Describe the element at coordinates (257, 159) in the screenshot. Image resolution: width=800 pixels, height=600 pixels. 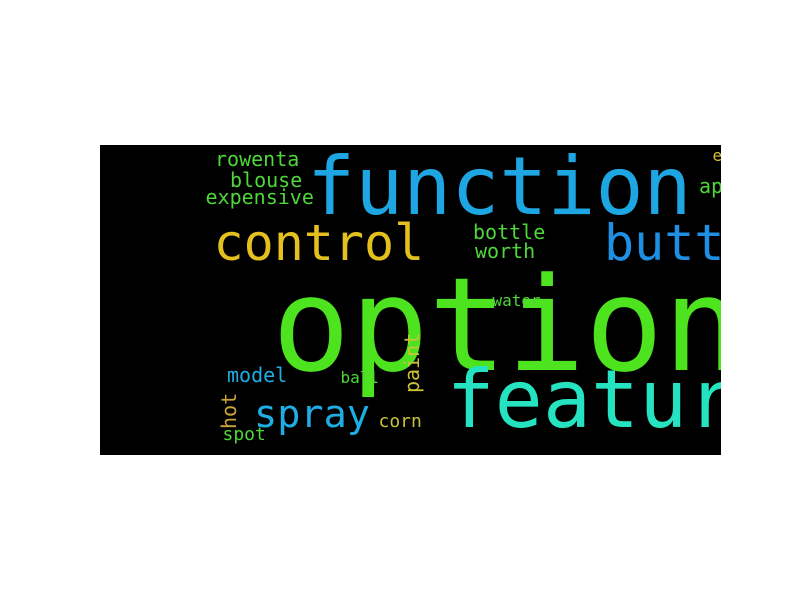
I see `word-rowenta: rowenta` at that location.